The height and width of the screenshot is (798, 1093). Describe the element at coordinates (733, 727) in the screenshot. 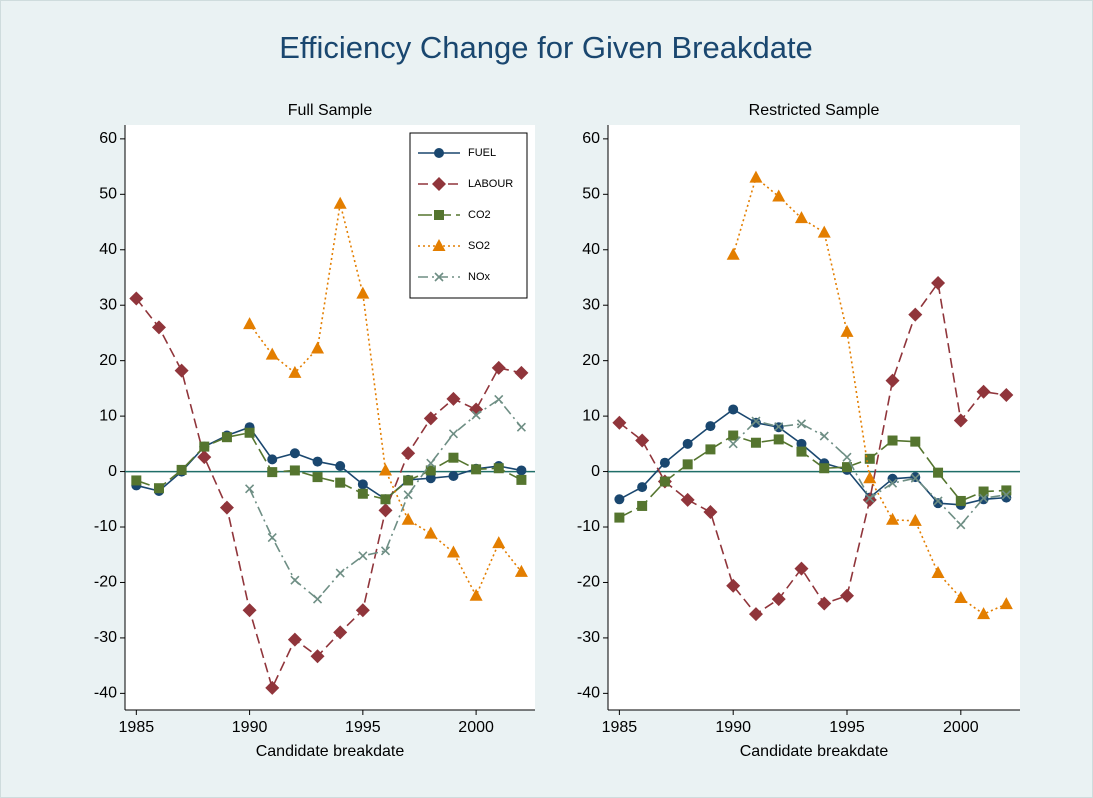

I see `x-tick-label: 1990` at that location.